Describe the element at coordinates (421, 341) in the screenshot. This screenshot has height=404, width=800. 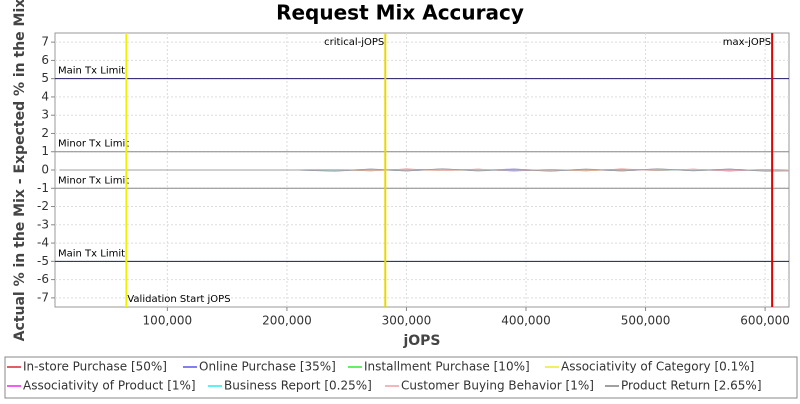
I see `x-axis-label: jOPS` at that location.